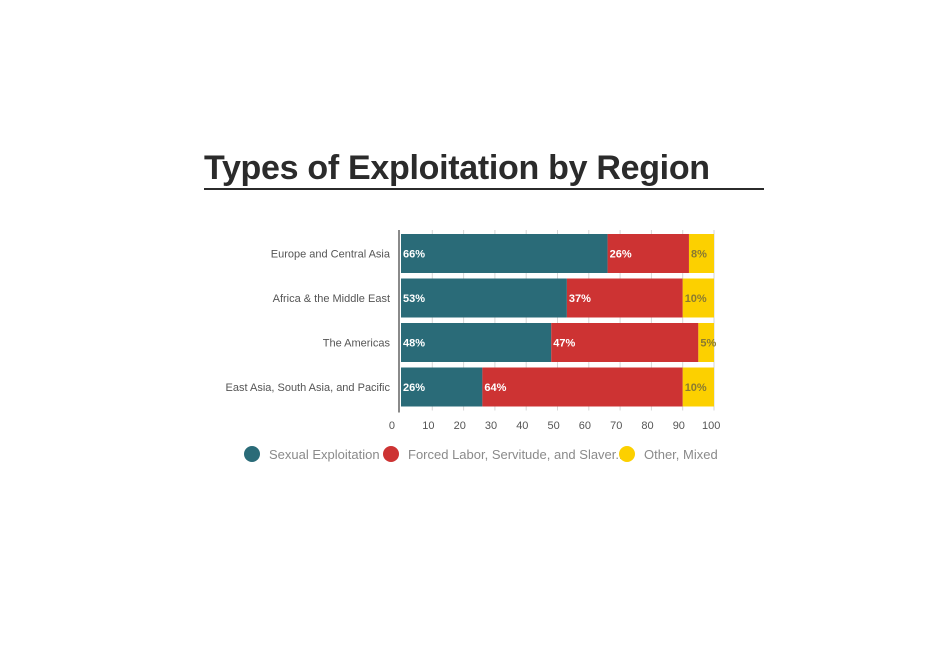 Image resolution: width=951 pixels, height=656 pixels. I want to click on x-tick-label: 0, so click(392, 426).